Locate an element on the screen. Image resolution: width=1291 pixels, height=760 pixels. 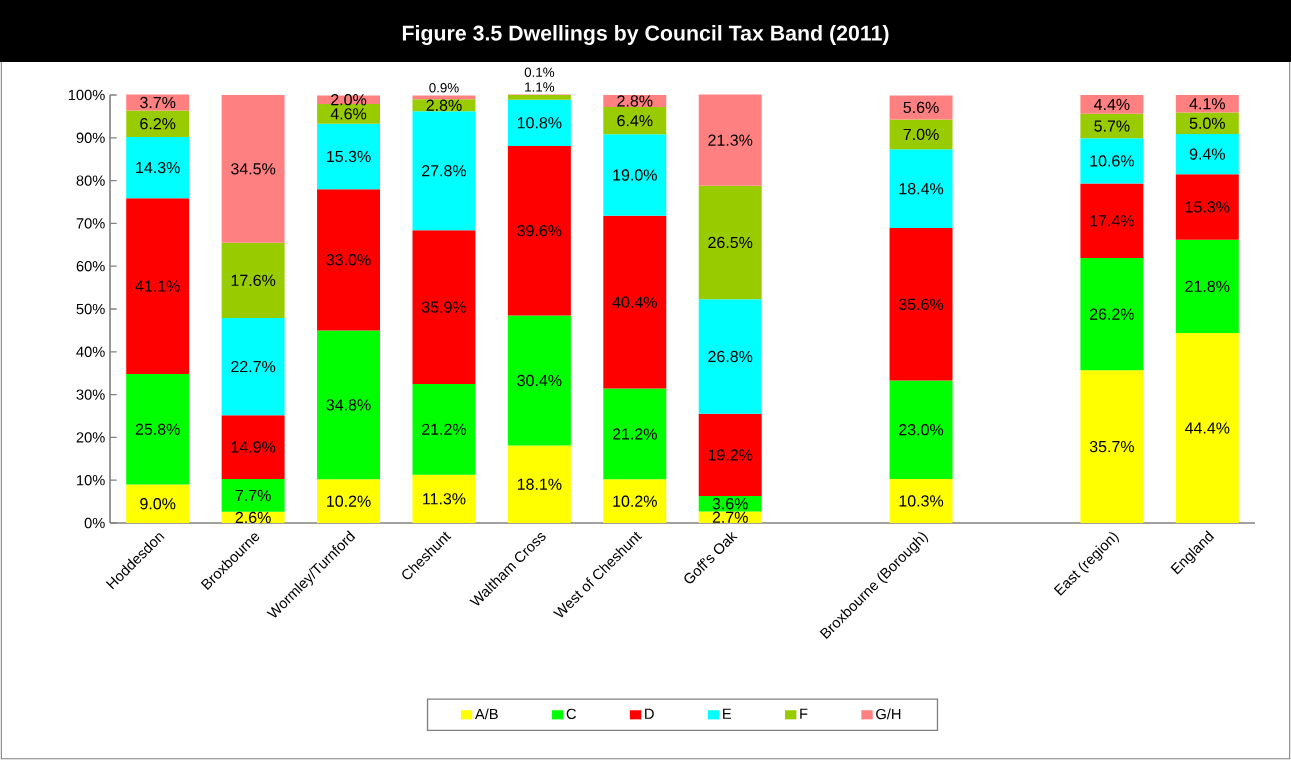
data-label: 2.7% is located at coordinates (730, 517).